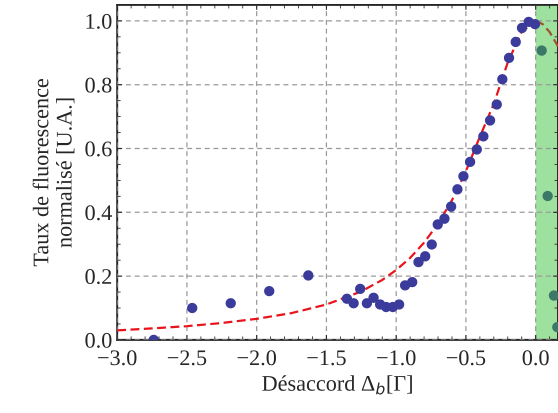  What do you see at coordinates (337, 385) in the screenshot?
I see `x-axis-title: Désaccord Δ$_{b}$[Γ]` at bounding box center [337, 385].